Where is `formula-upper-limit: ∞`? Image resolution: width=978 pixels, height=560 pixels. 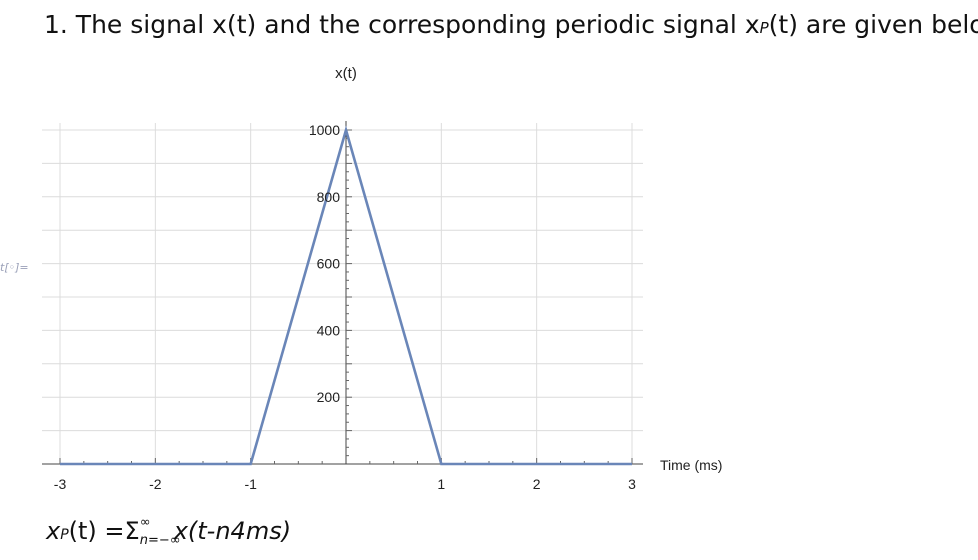 formula-upper-limit: ∞ is located at coordinates (145, 522).